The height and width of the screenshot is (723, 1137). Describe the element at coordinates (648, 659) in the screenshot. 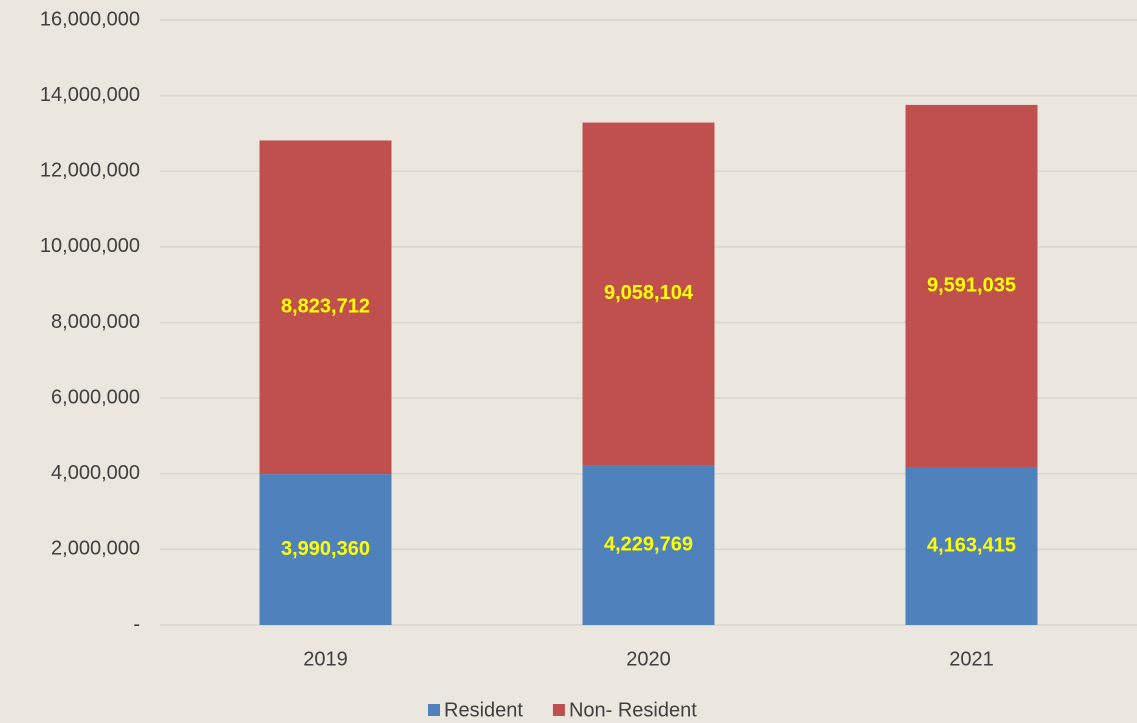

I see `x-tick-label: 2020` at that location.